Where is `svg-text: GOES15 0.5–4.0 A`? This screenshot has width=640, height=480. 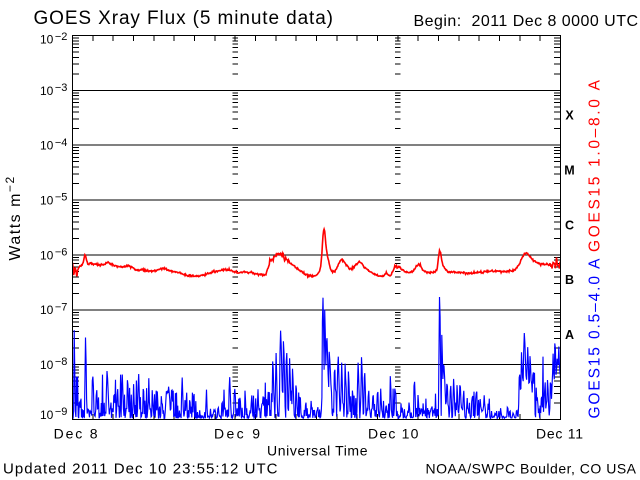
svg-text: GOES15 0.5–4.0 A is located at coordinates (595, 338).